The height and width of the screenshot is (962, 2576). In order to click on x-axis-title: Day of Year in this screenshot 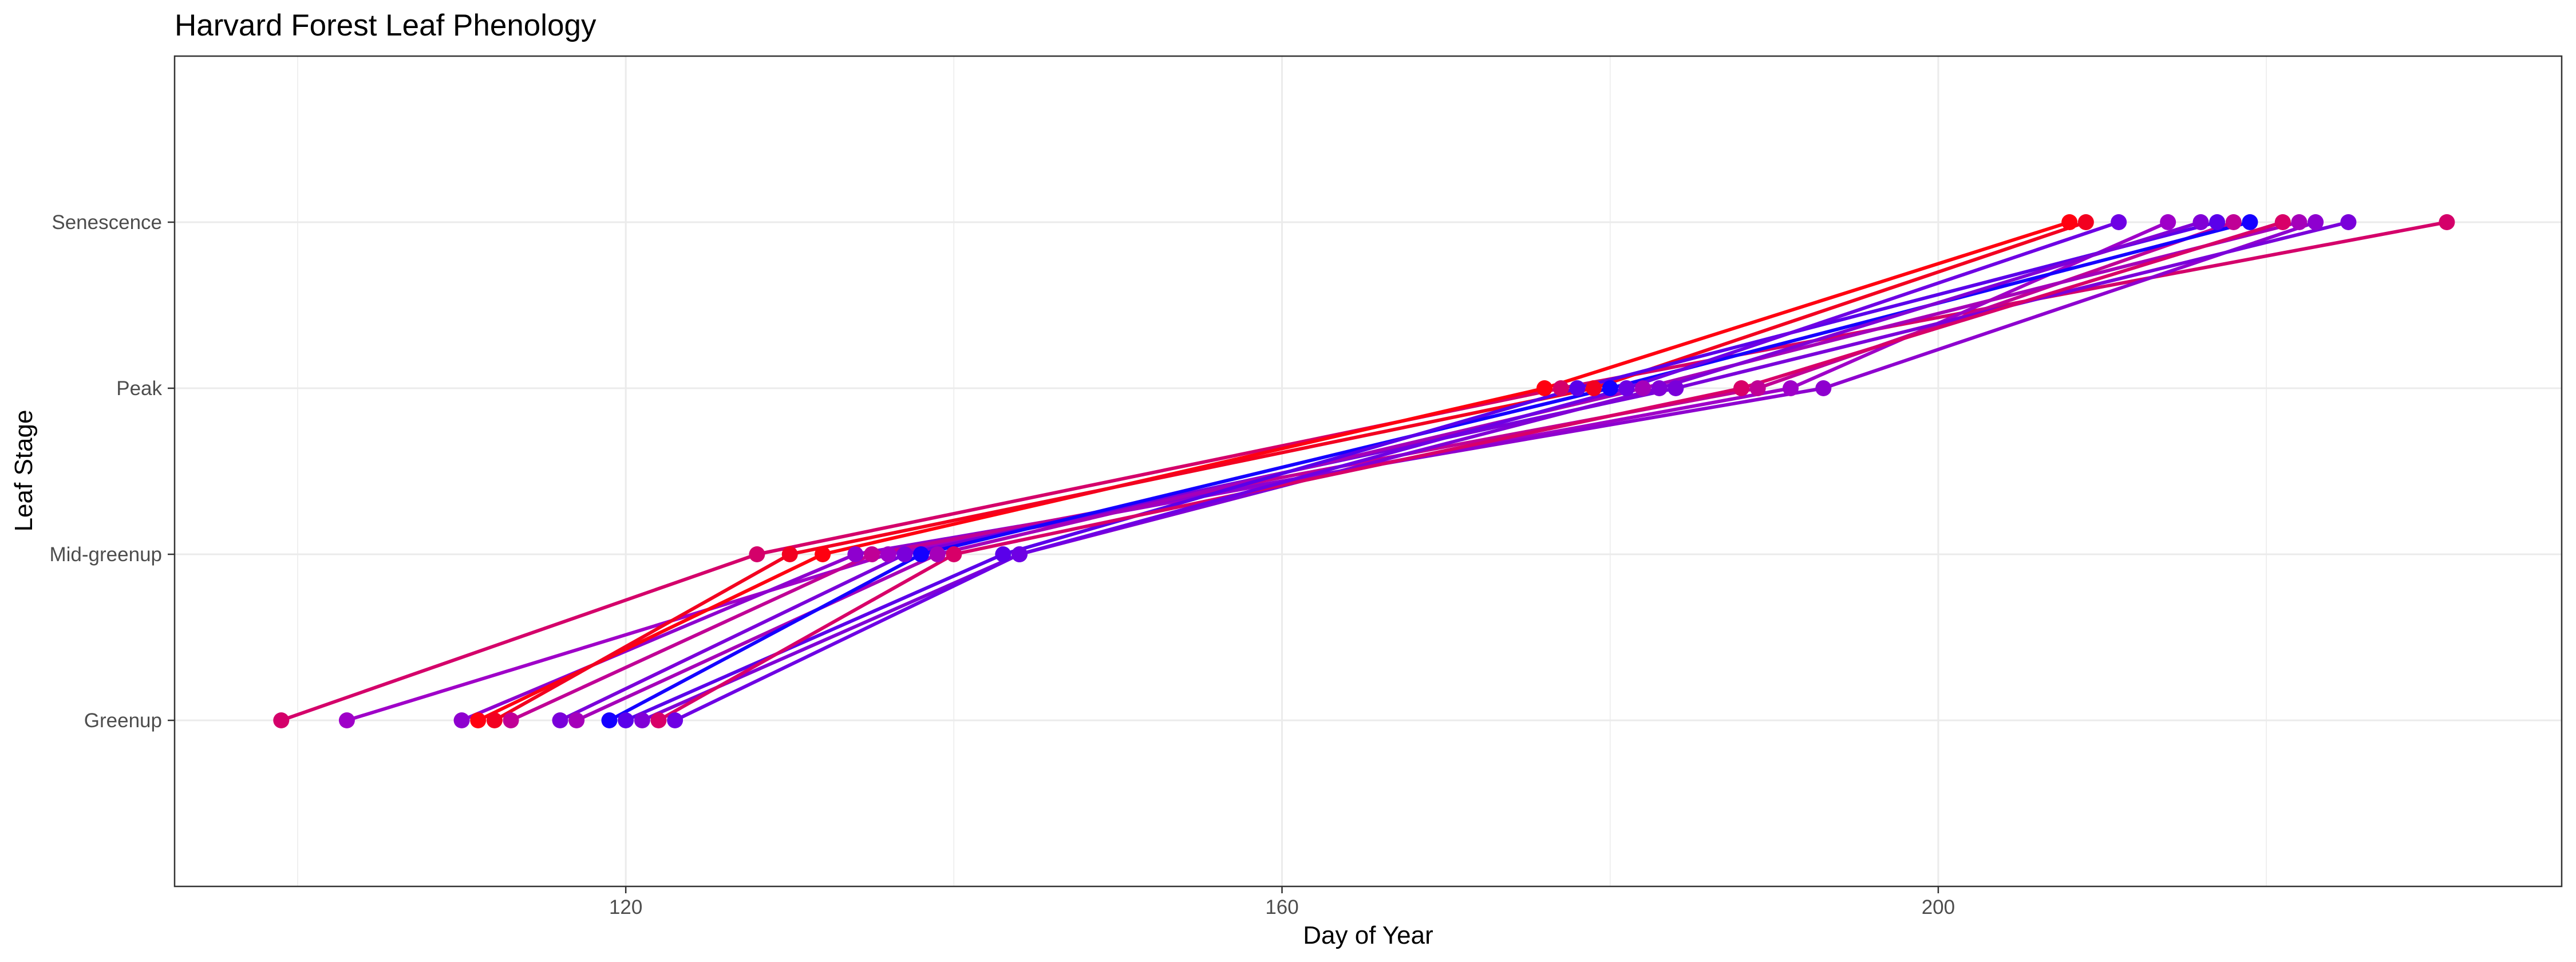, I will do `click(1368, 935)`.